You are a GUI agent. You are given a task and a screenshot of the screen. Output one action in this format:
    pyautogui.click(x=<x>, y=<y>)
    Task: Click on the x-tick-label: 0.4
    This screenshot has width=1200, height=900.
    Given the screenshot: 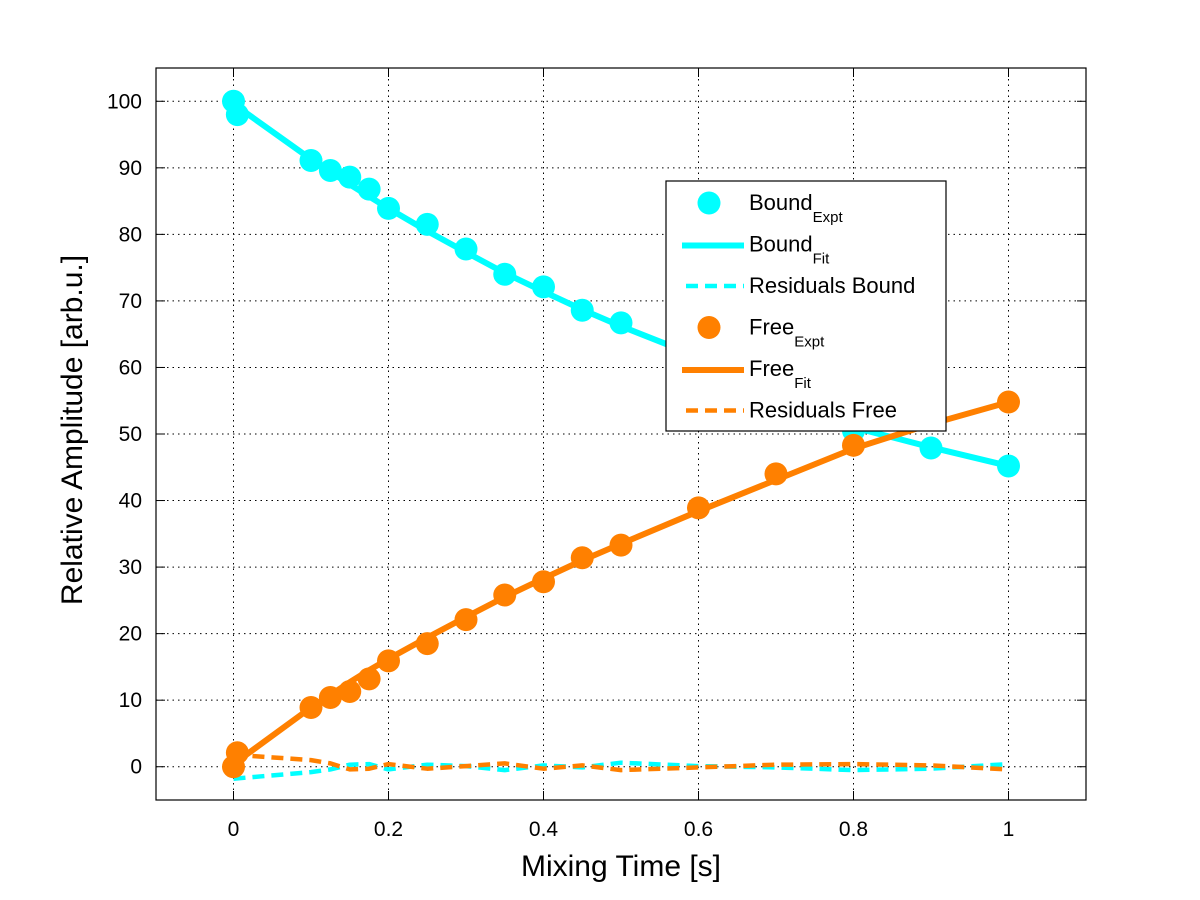 What is the action you would take?
    pyautogui.click(x=544, y=829)
    